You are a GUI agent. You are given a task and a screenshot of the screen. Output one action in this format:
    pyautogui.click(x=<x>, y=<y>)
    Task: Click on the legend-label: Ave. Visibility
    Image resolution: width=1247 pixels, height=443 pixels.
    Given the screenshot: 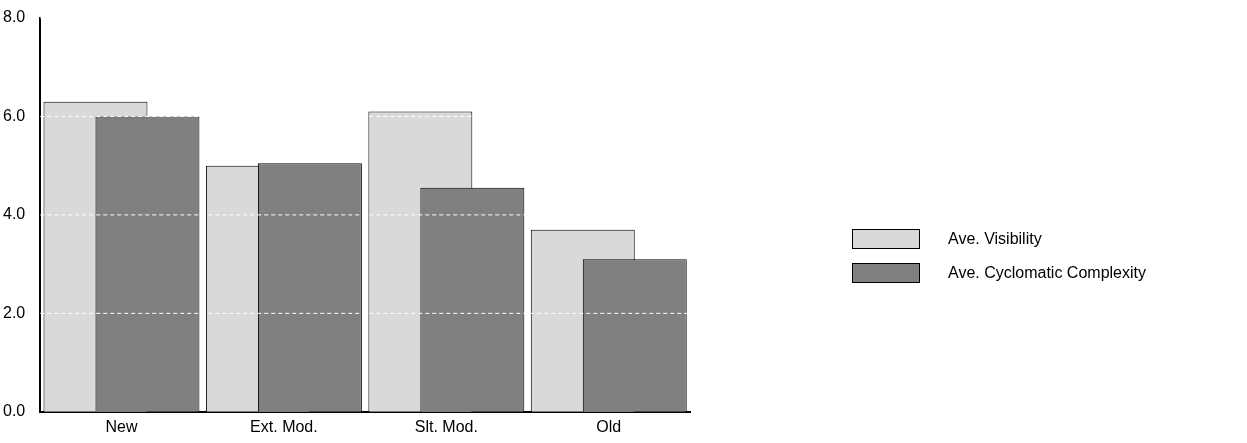 What is the action you would take?
    pyautogui.click(x=995, y=239)
    